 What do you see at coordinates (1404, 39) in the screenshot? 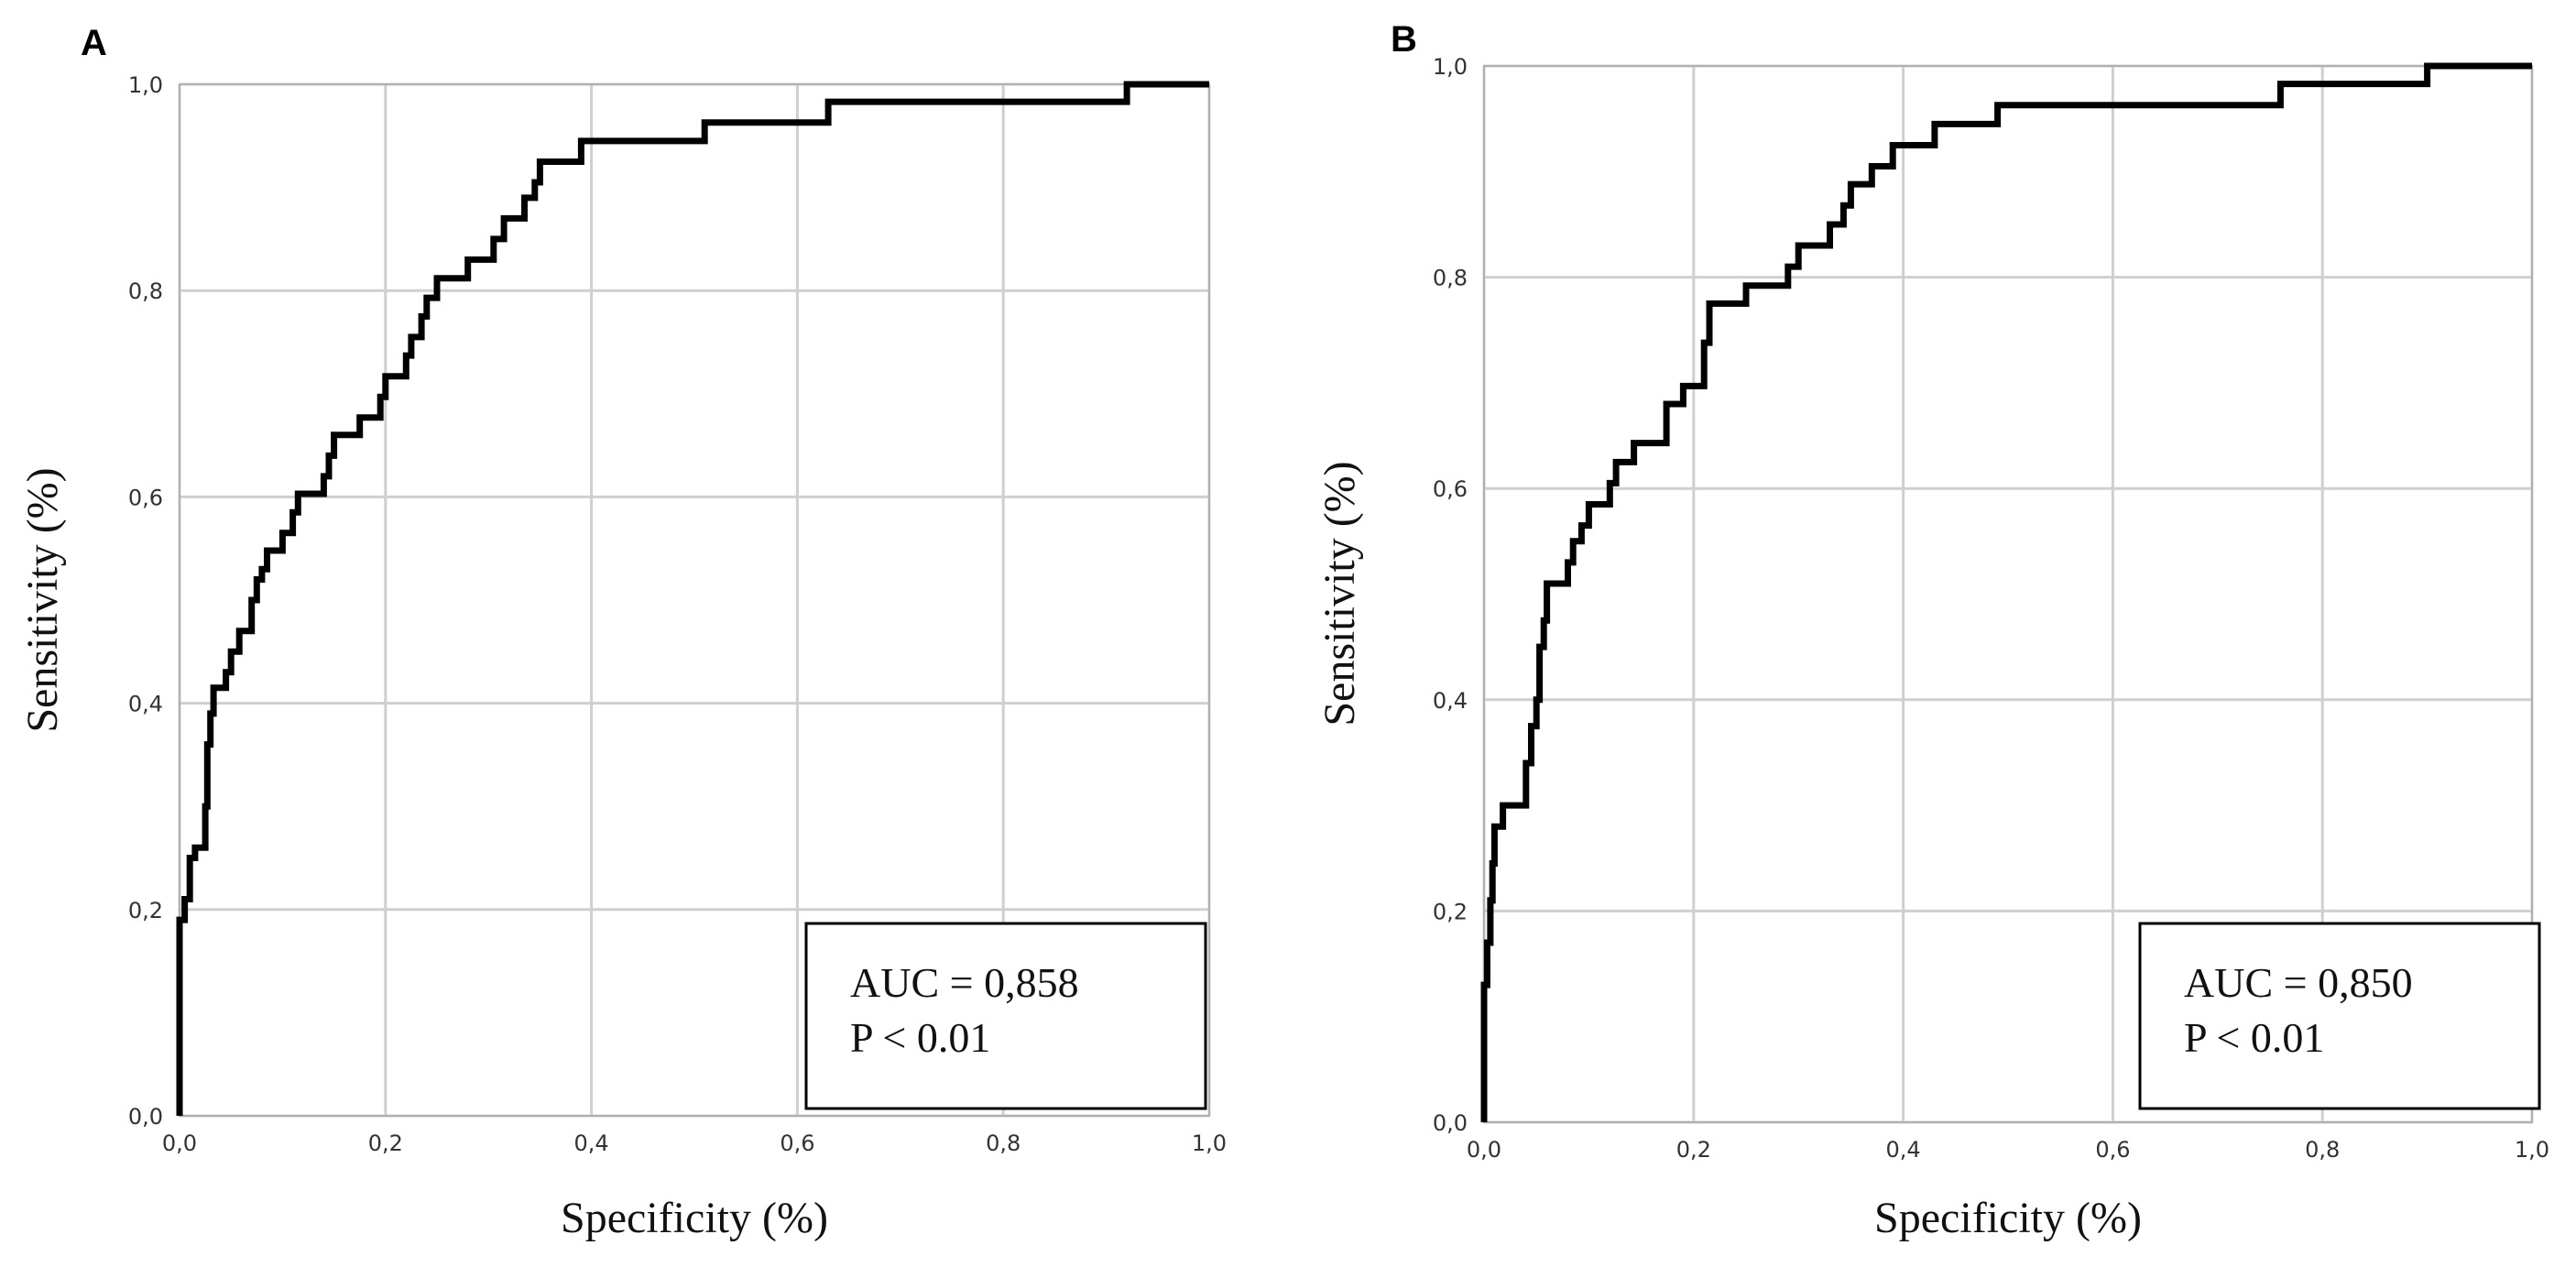
I see `panel-label: B` at bounding box center [1404, 39].